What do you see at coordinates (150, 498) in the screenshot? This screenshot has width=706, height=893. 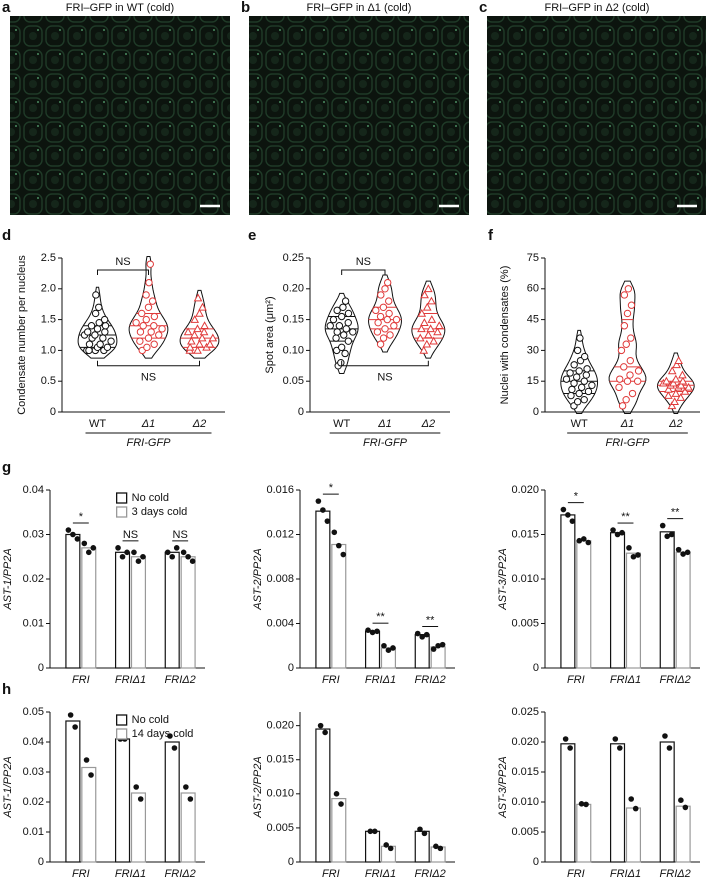 I see `legend-label: No cold` at bounding box center [150, 498].